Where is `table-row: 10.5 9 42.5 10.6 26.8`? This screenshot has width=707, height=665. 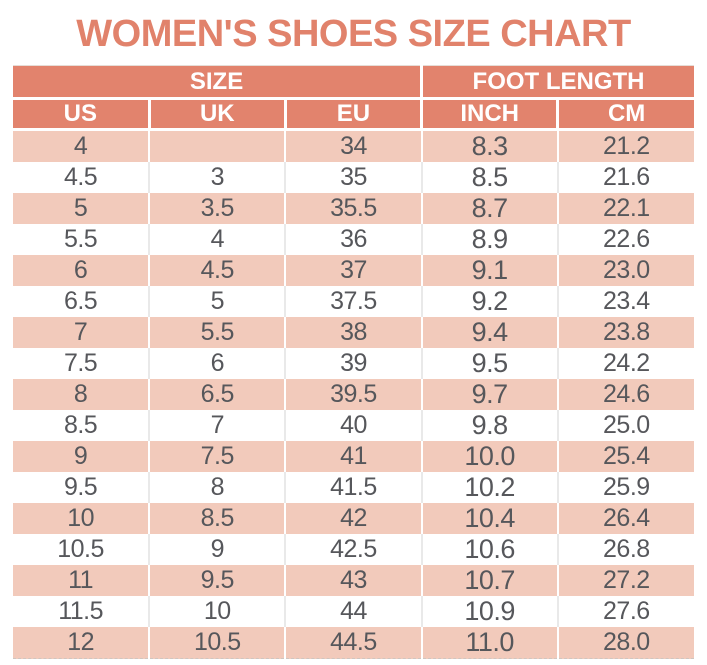 table-row: 10.5 9 42.5 10.6 26.8 is located at coordinates (353, 549).